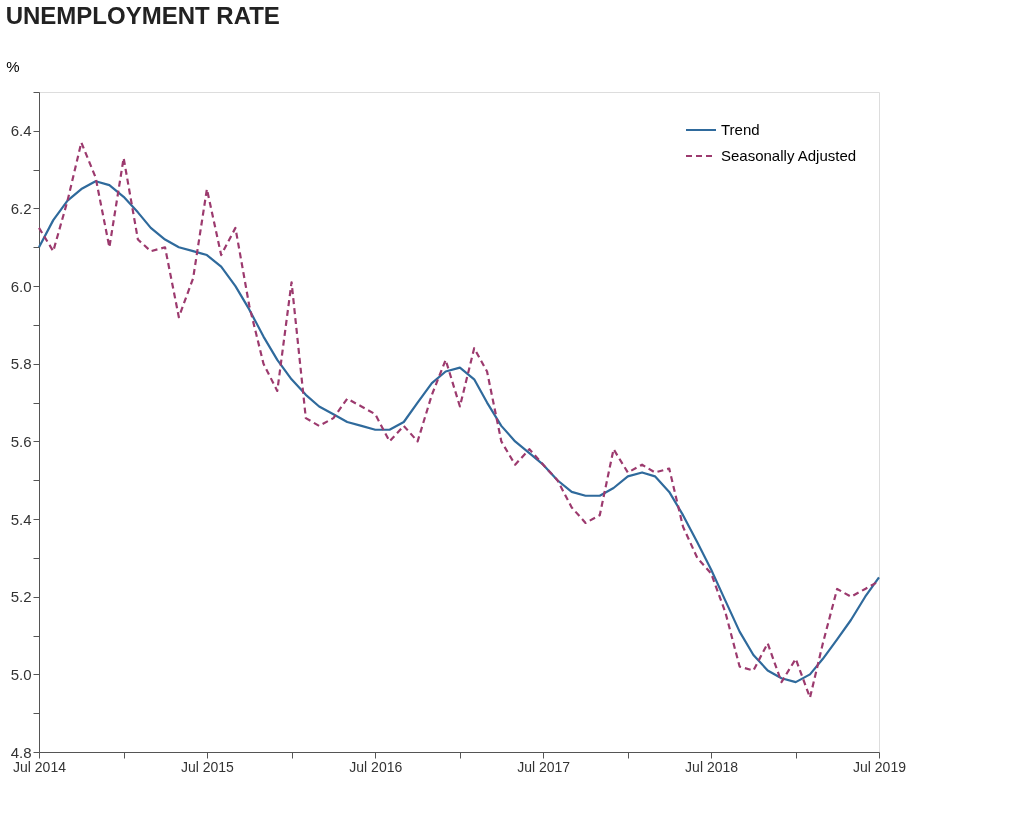 Image resolution: width=1033 pixels, height=829 pixels. I want to click on x-tick-label: Jul 2017, so click(544, 766).